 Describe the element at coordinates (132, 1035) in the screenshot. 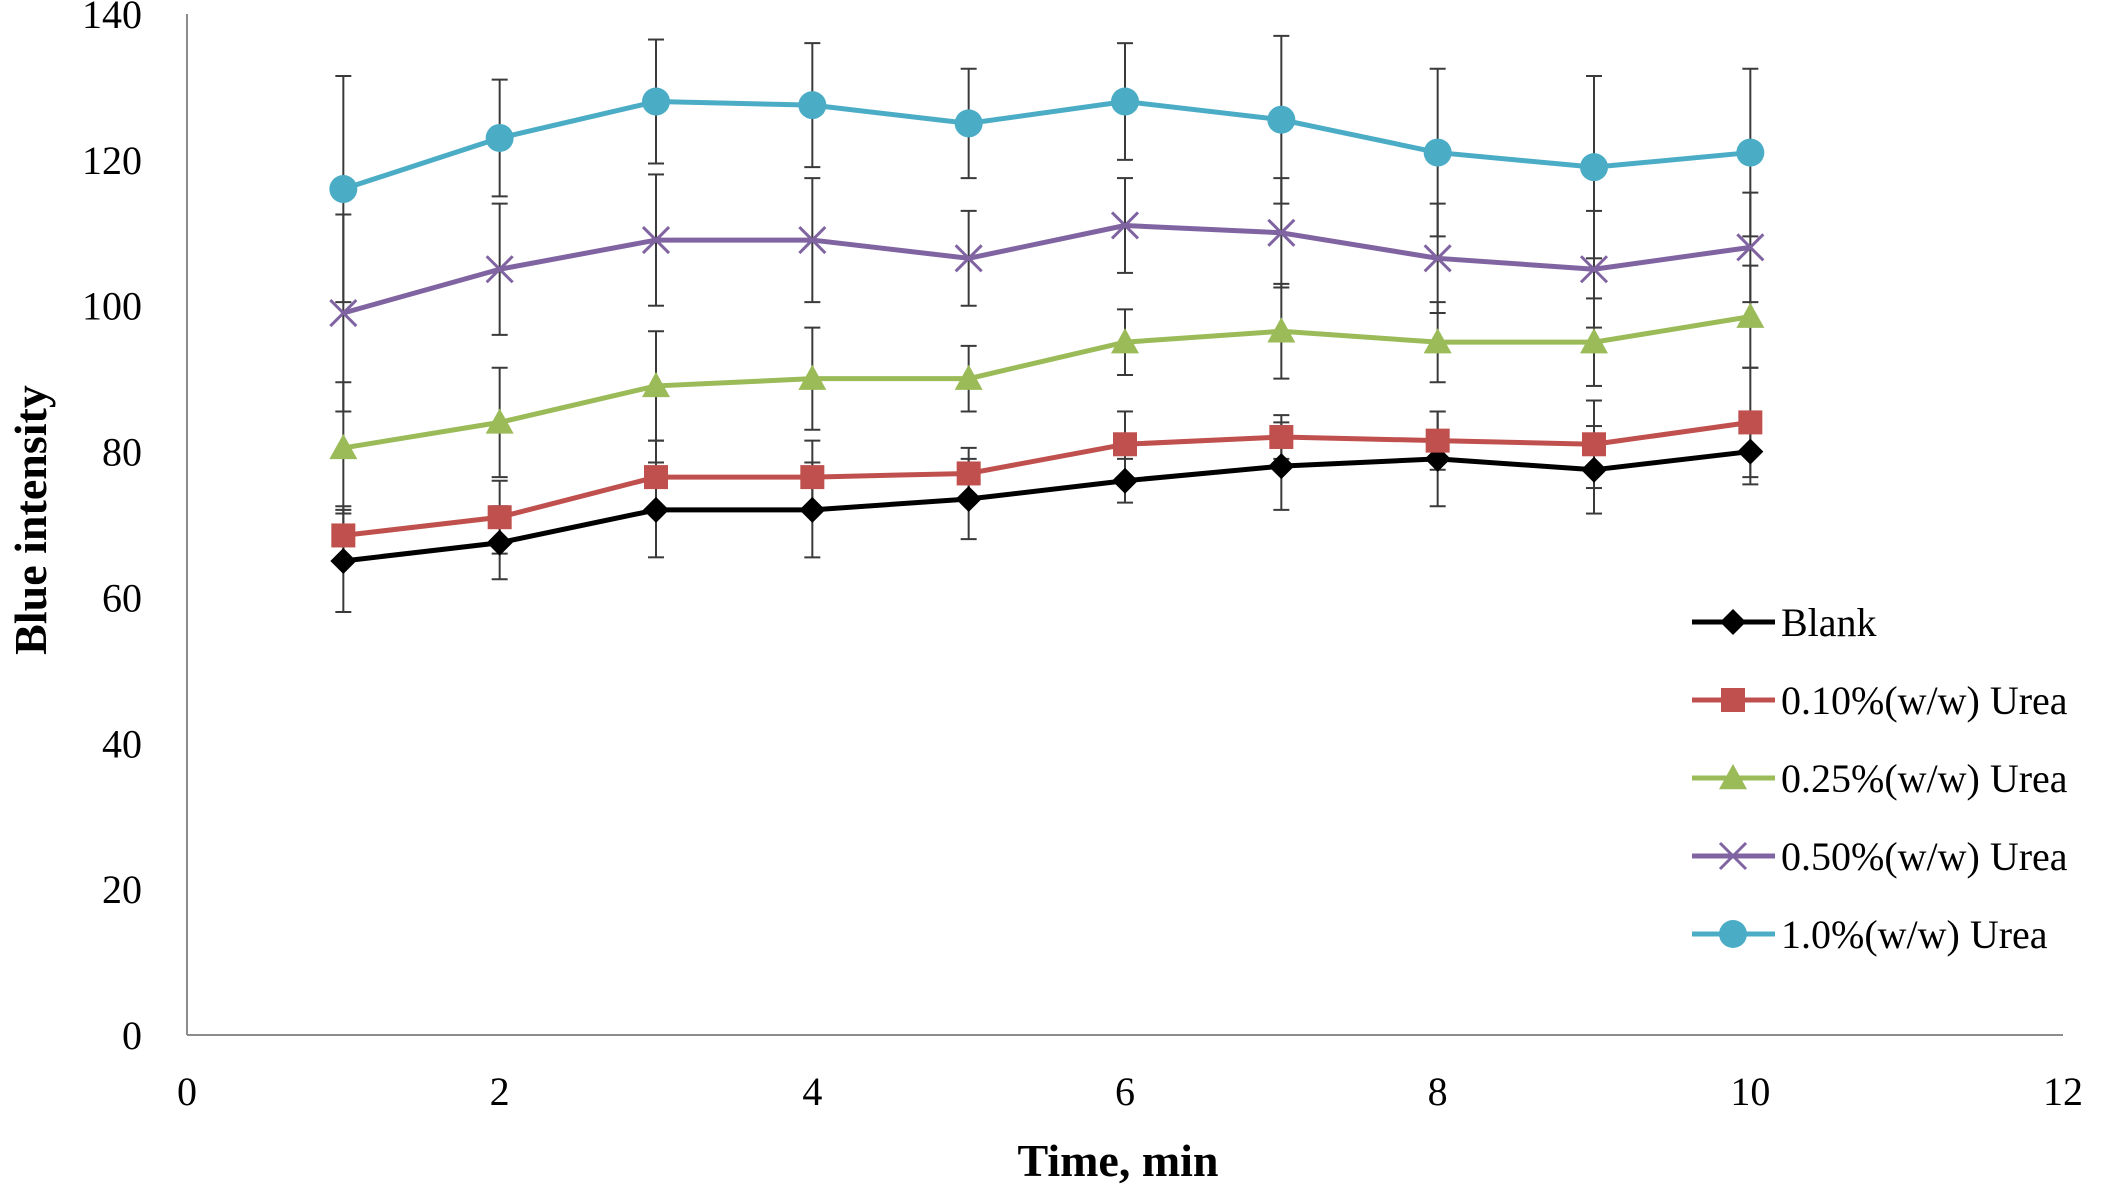

I see `y-tick-label: 0` at that location.